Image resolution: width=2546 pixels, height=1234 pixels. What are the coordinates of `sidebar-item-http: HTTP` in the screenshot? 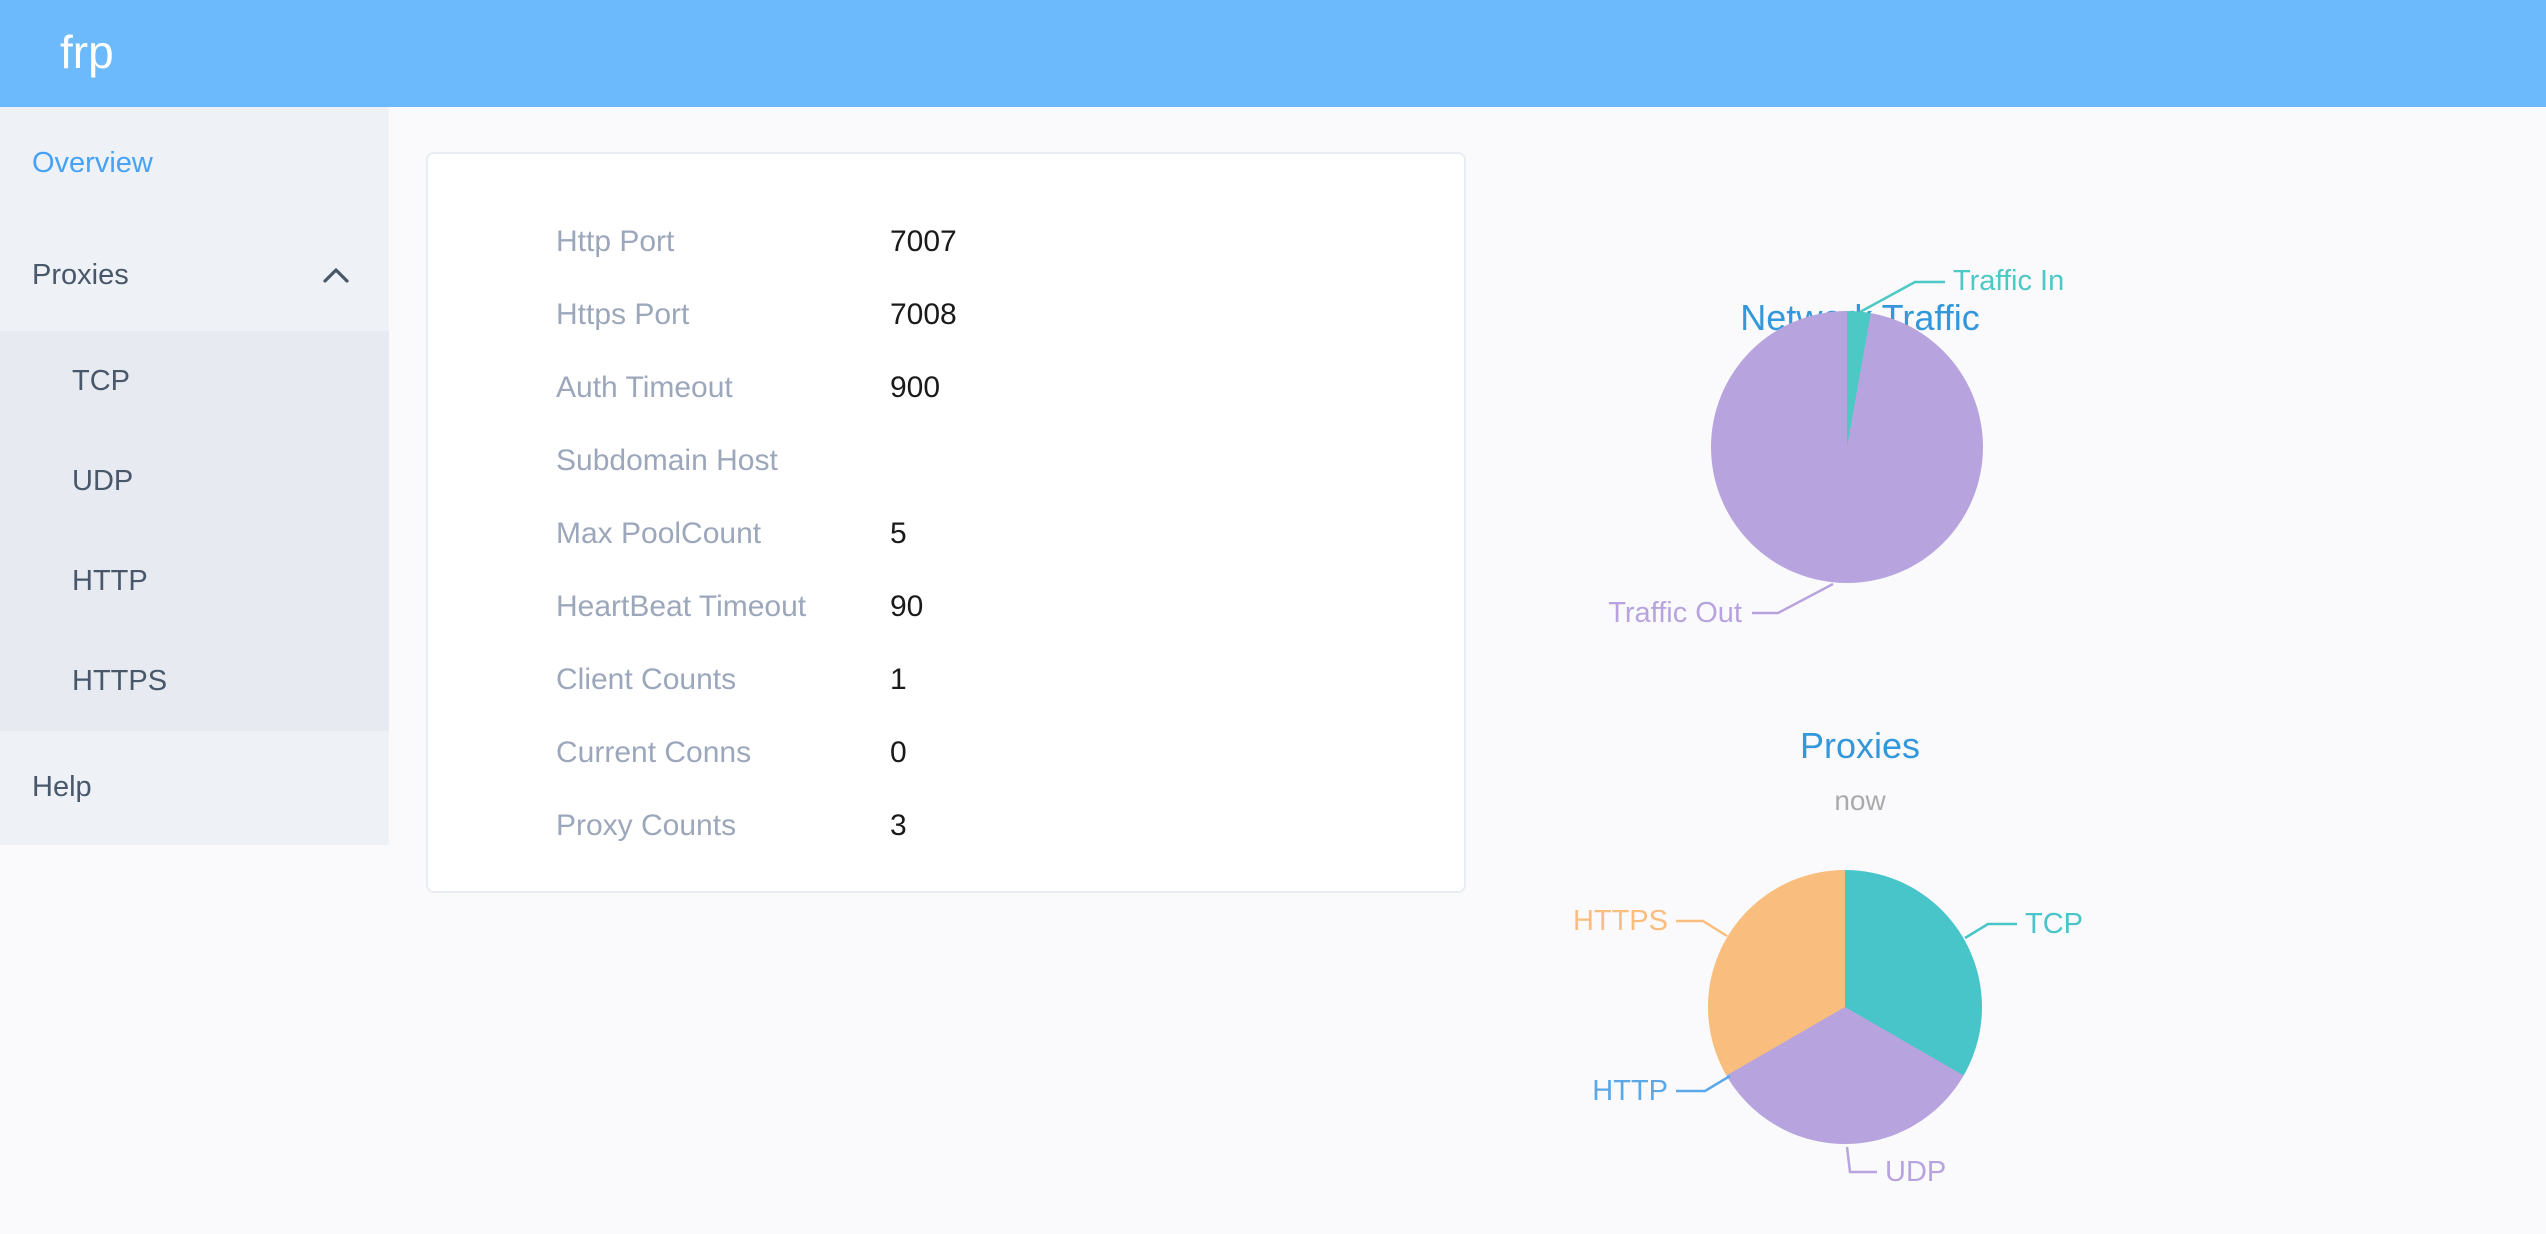 It's located at (194, 581).